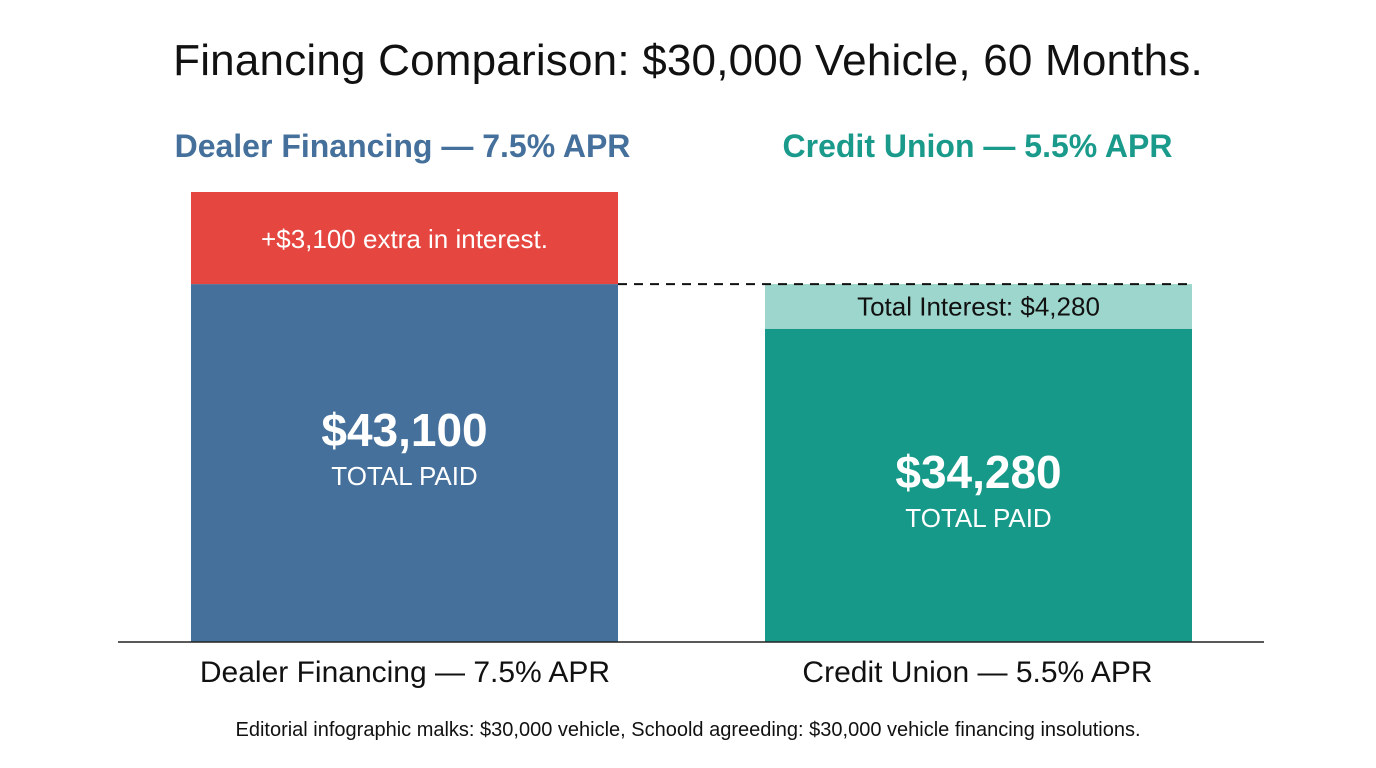 The image size is (1376, 768). What do you see at coordinates (404, 476) in the screenshot?
I see `dealer-total-caption: TOTAL PAID` at bounding box center [404, 476].